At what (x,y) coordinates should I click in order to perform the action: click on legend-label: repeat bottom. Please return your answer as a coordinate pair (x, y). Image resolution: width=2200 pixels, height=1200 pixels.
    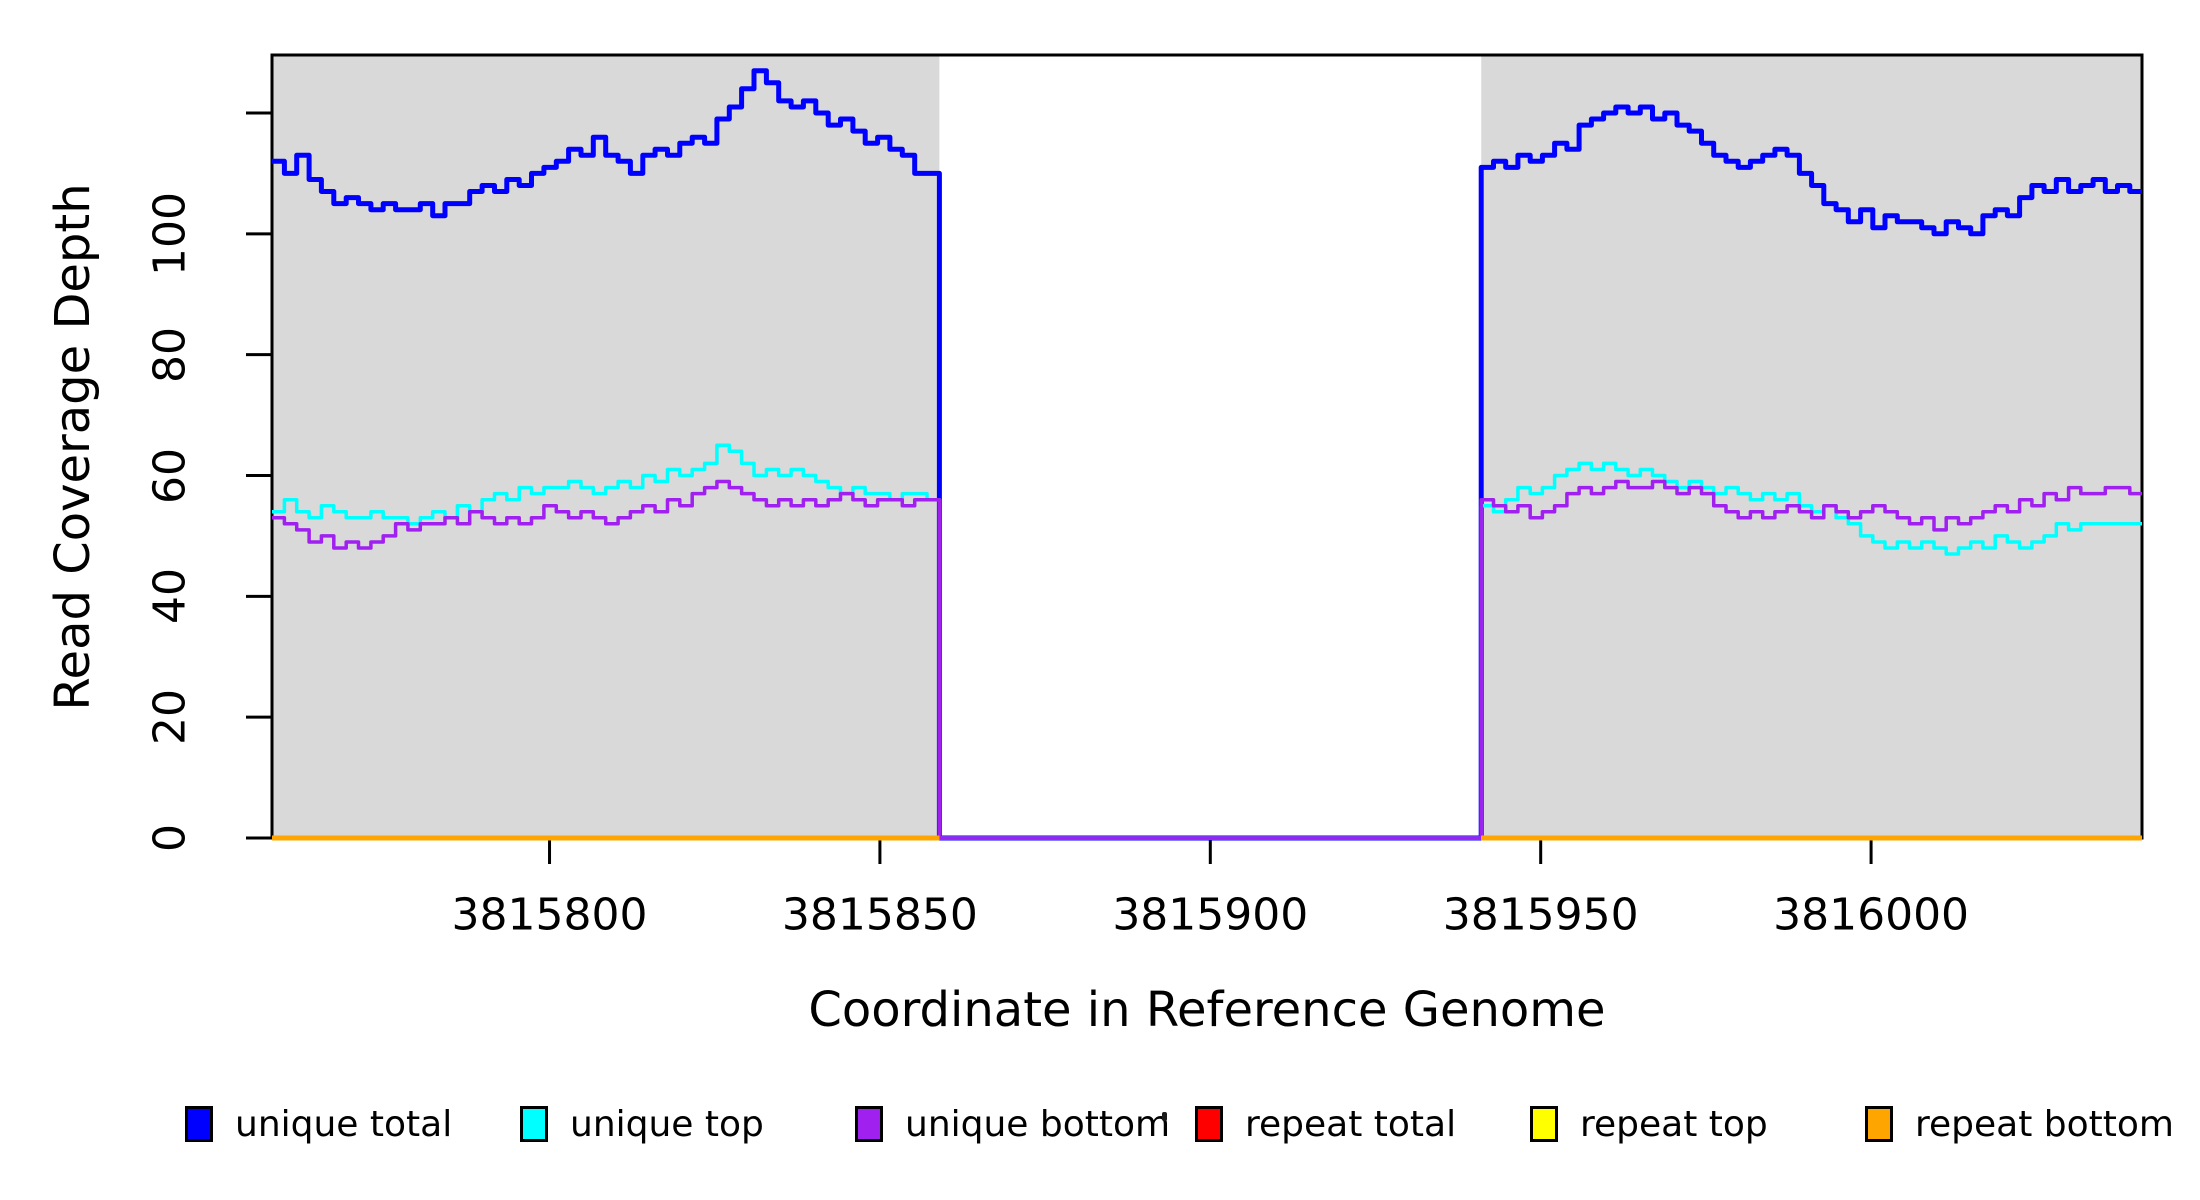
    Looking at the image, I should click on (2044, 1124).